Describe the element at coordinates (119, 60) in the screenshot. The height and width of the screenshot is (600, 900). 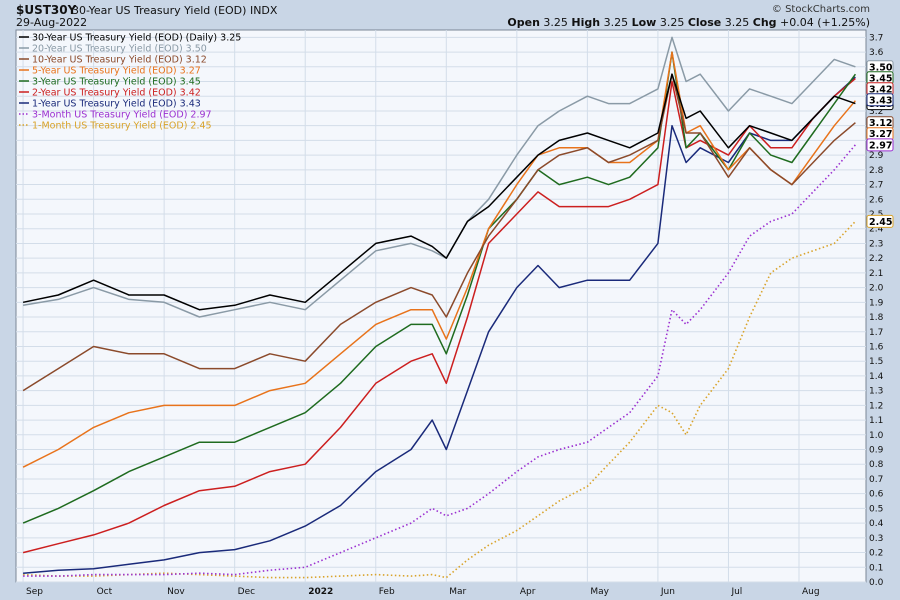
I see `legend-entry: 10-Year US Treasury Yield (EOD) 3.12` at that location.